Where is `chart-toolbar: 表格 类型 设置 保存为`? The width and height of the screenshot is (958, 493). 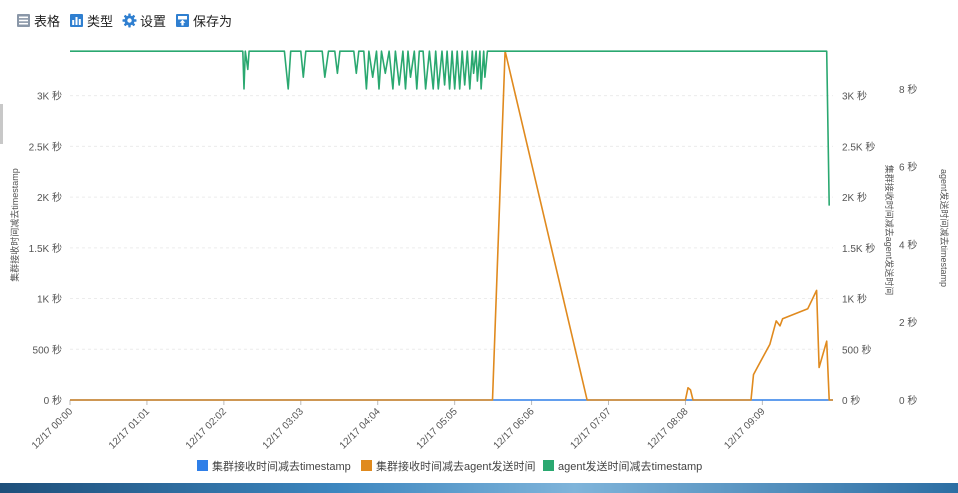 chart-toolbar: 表格 类型 设置 保存为 is located at coordinates (128, 20).